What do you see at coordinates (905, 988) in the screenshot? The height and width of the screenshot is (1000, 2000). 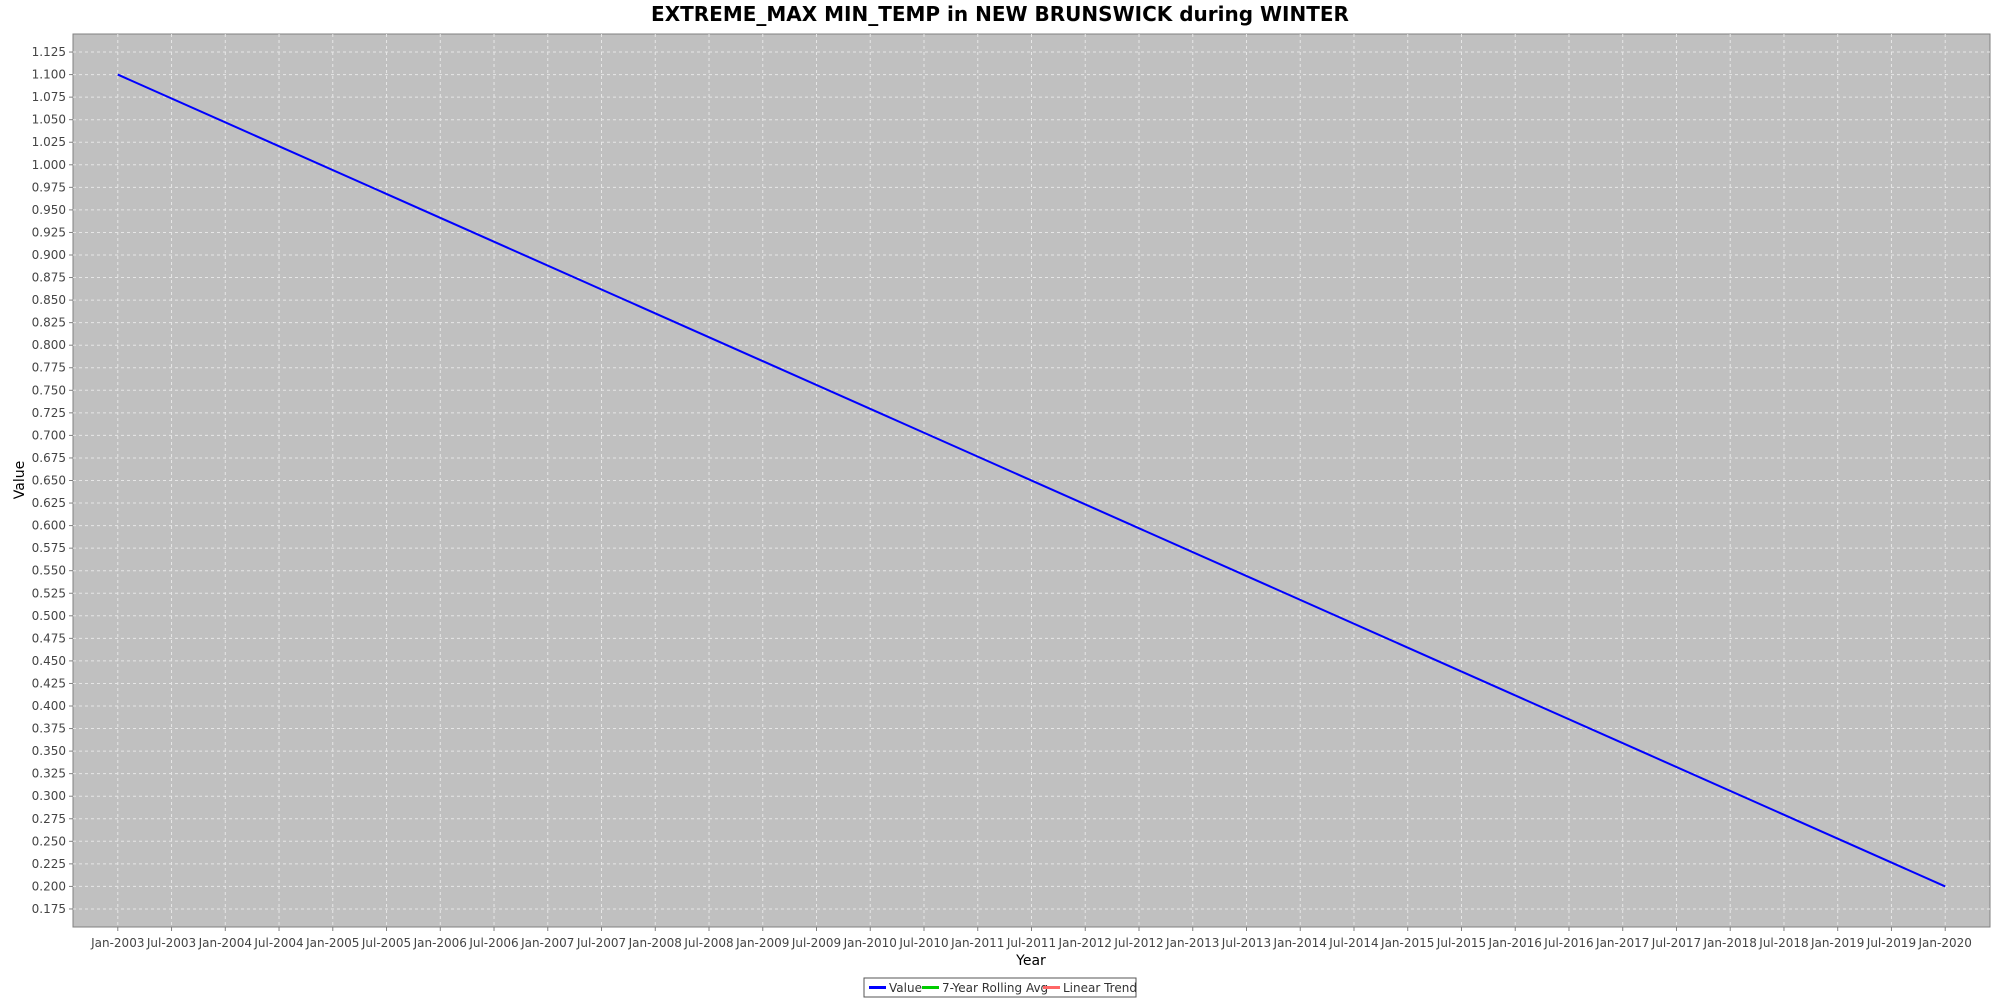 I see `legend-label-value: Value` at bounding box center [905, 988].